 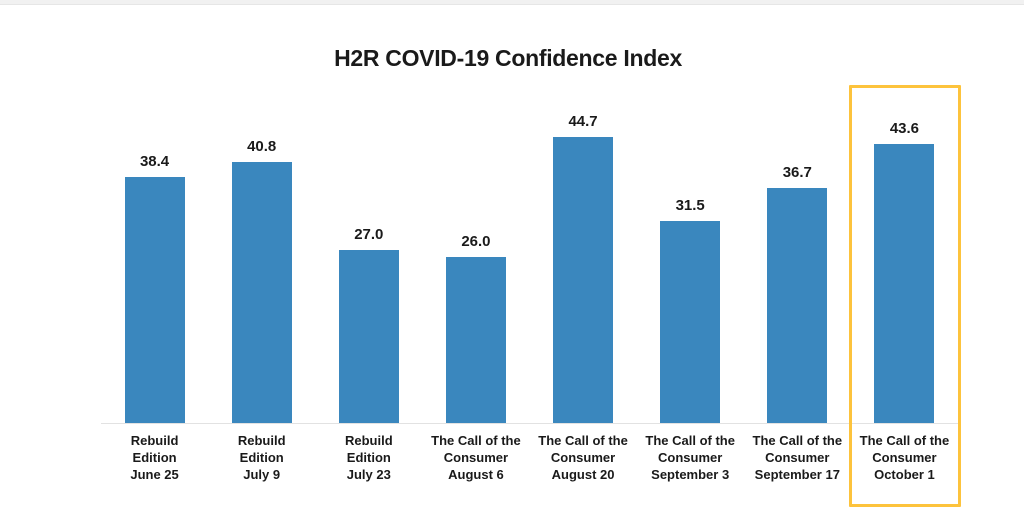 I want to click on bar-area: 40.8, so click(x=261, y=263).